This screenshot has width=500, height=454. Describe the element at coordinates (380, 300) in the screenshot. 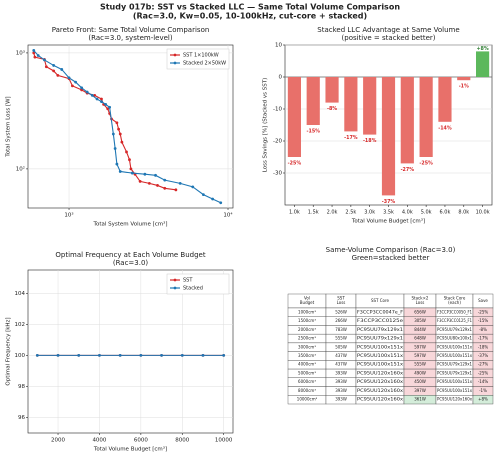

I see `column-header: SST Core` at that location.